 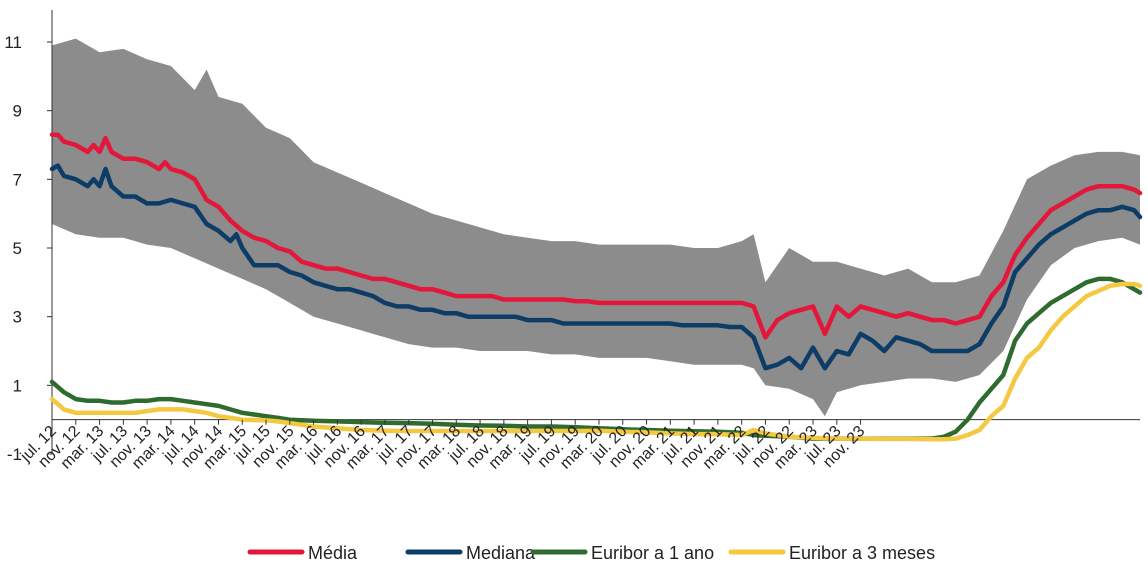 I want to click on y-tick-label: 3, so click(x=17, y=317).